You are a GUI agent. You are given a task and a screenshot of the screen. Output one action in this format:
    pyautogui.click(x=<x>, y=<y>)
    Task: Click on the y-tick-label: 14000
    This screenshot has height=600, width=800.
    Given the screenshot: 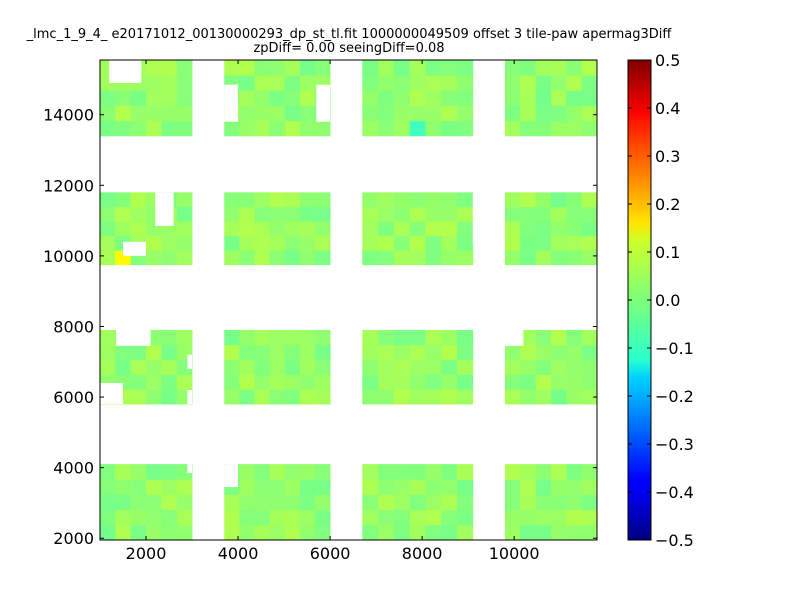 What is the action you would take?
    pyautogui.click(x=68, y=115)
    